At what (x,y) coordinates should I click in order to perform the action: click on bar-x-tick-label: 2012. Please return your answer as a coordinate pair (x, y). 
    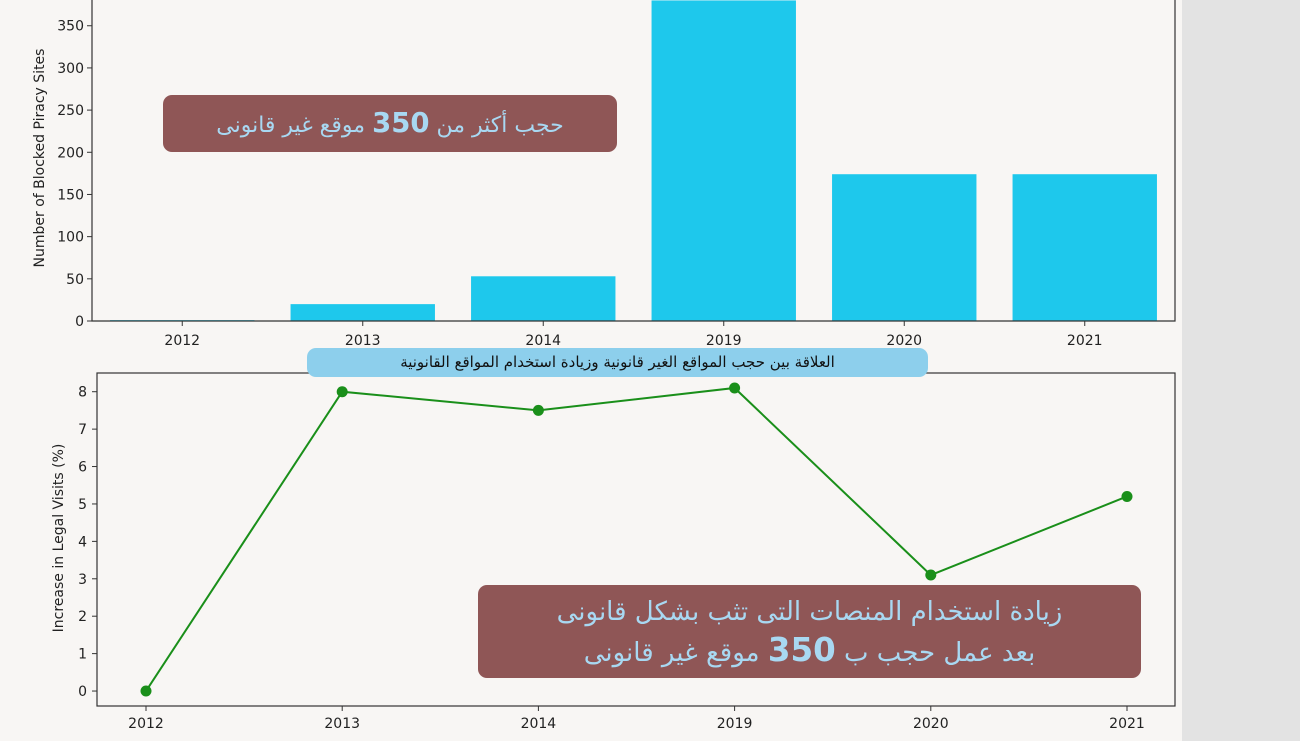
    Looking at the image, I should click on (182, 341).